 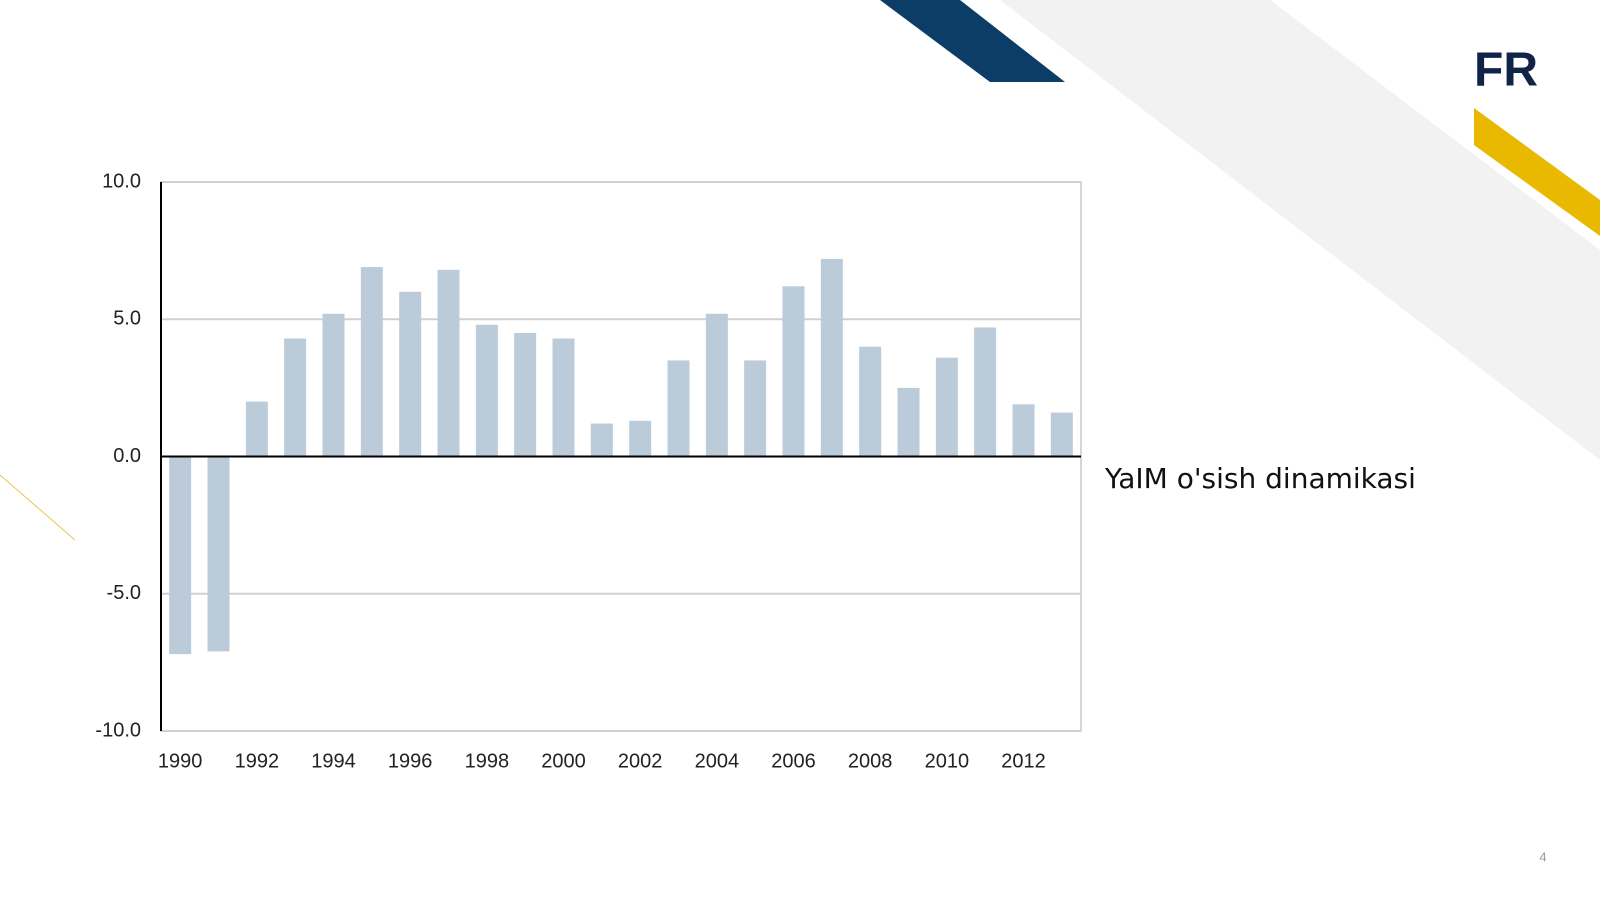 I want to click on y-tick-label: -5.0, so click(x=124, y=593).